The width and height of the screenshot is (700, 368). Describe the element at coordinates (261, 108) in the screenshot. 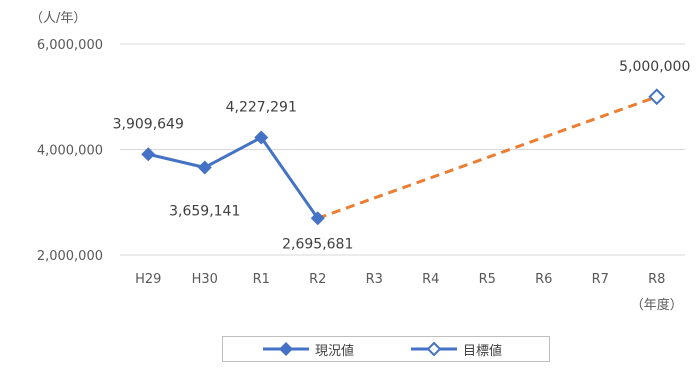

I see `data-label: 4,227,291` at that location.